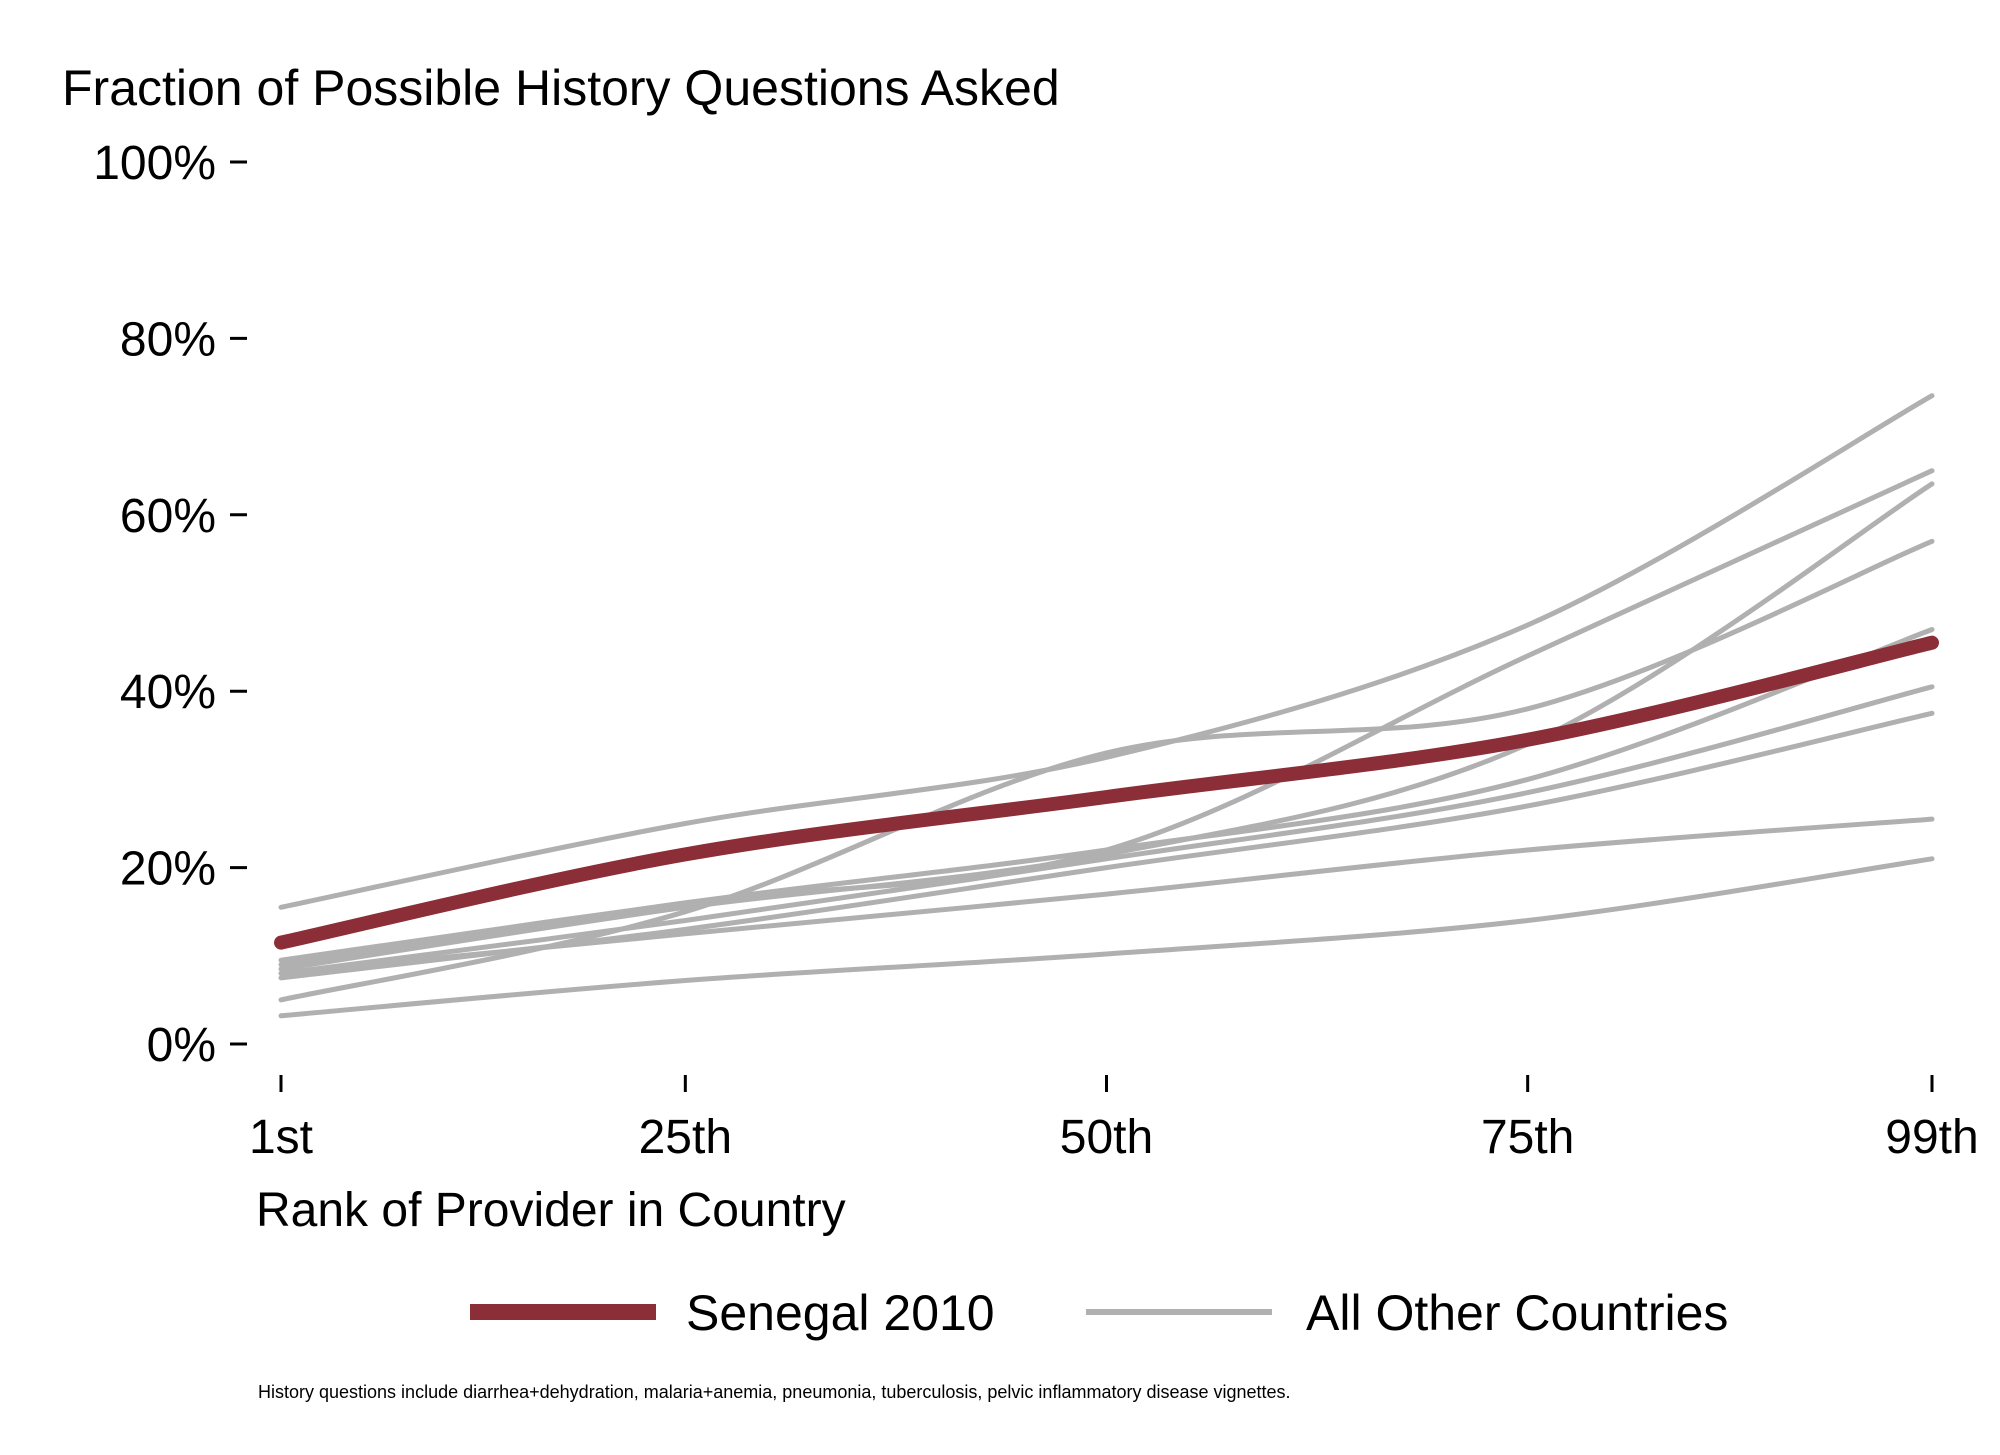  I want to click on x-axis: 1st 25th 50th 75th 99th, so click(1114, 1119).